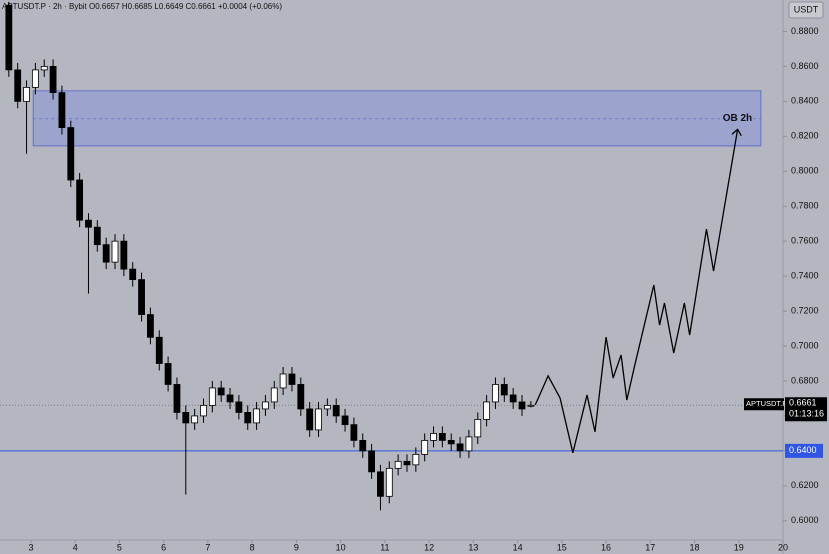  I want to click on x-tick-label: 15, so click(562, 547).